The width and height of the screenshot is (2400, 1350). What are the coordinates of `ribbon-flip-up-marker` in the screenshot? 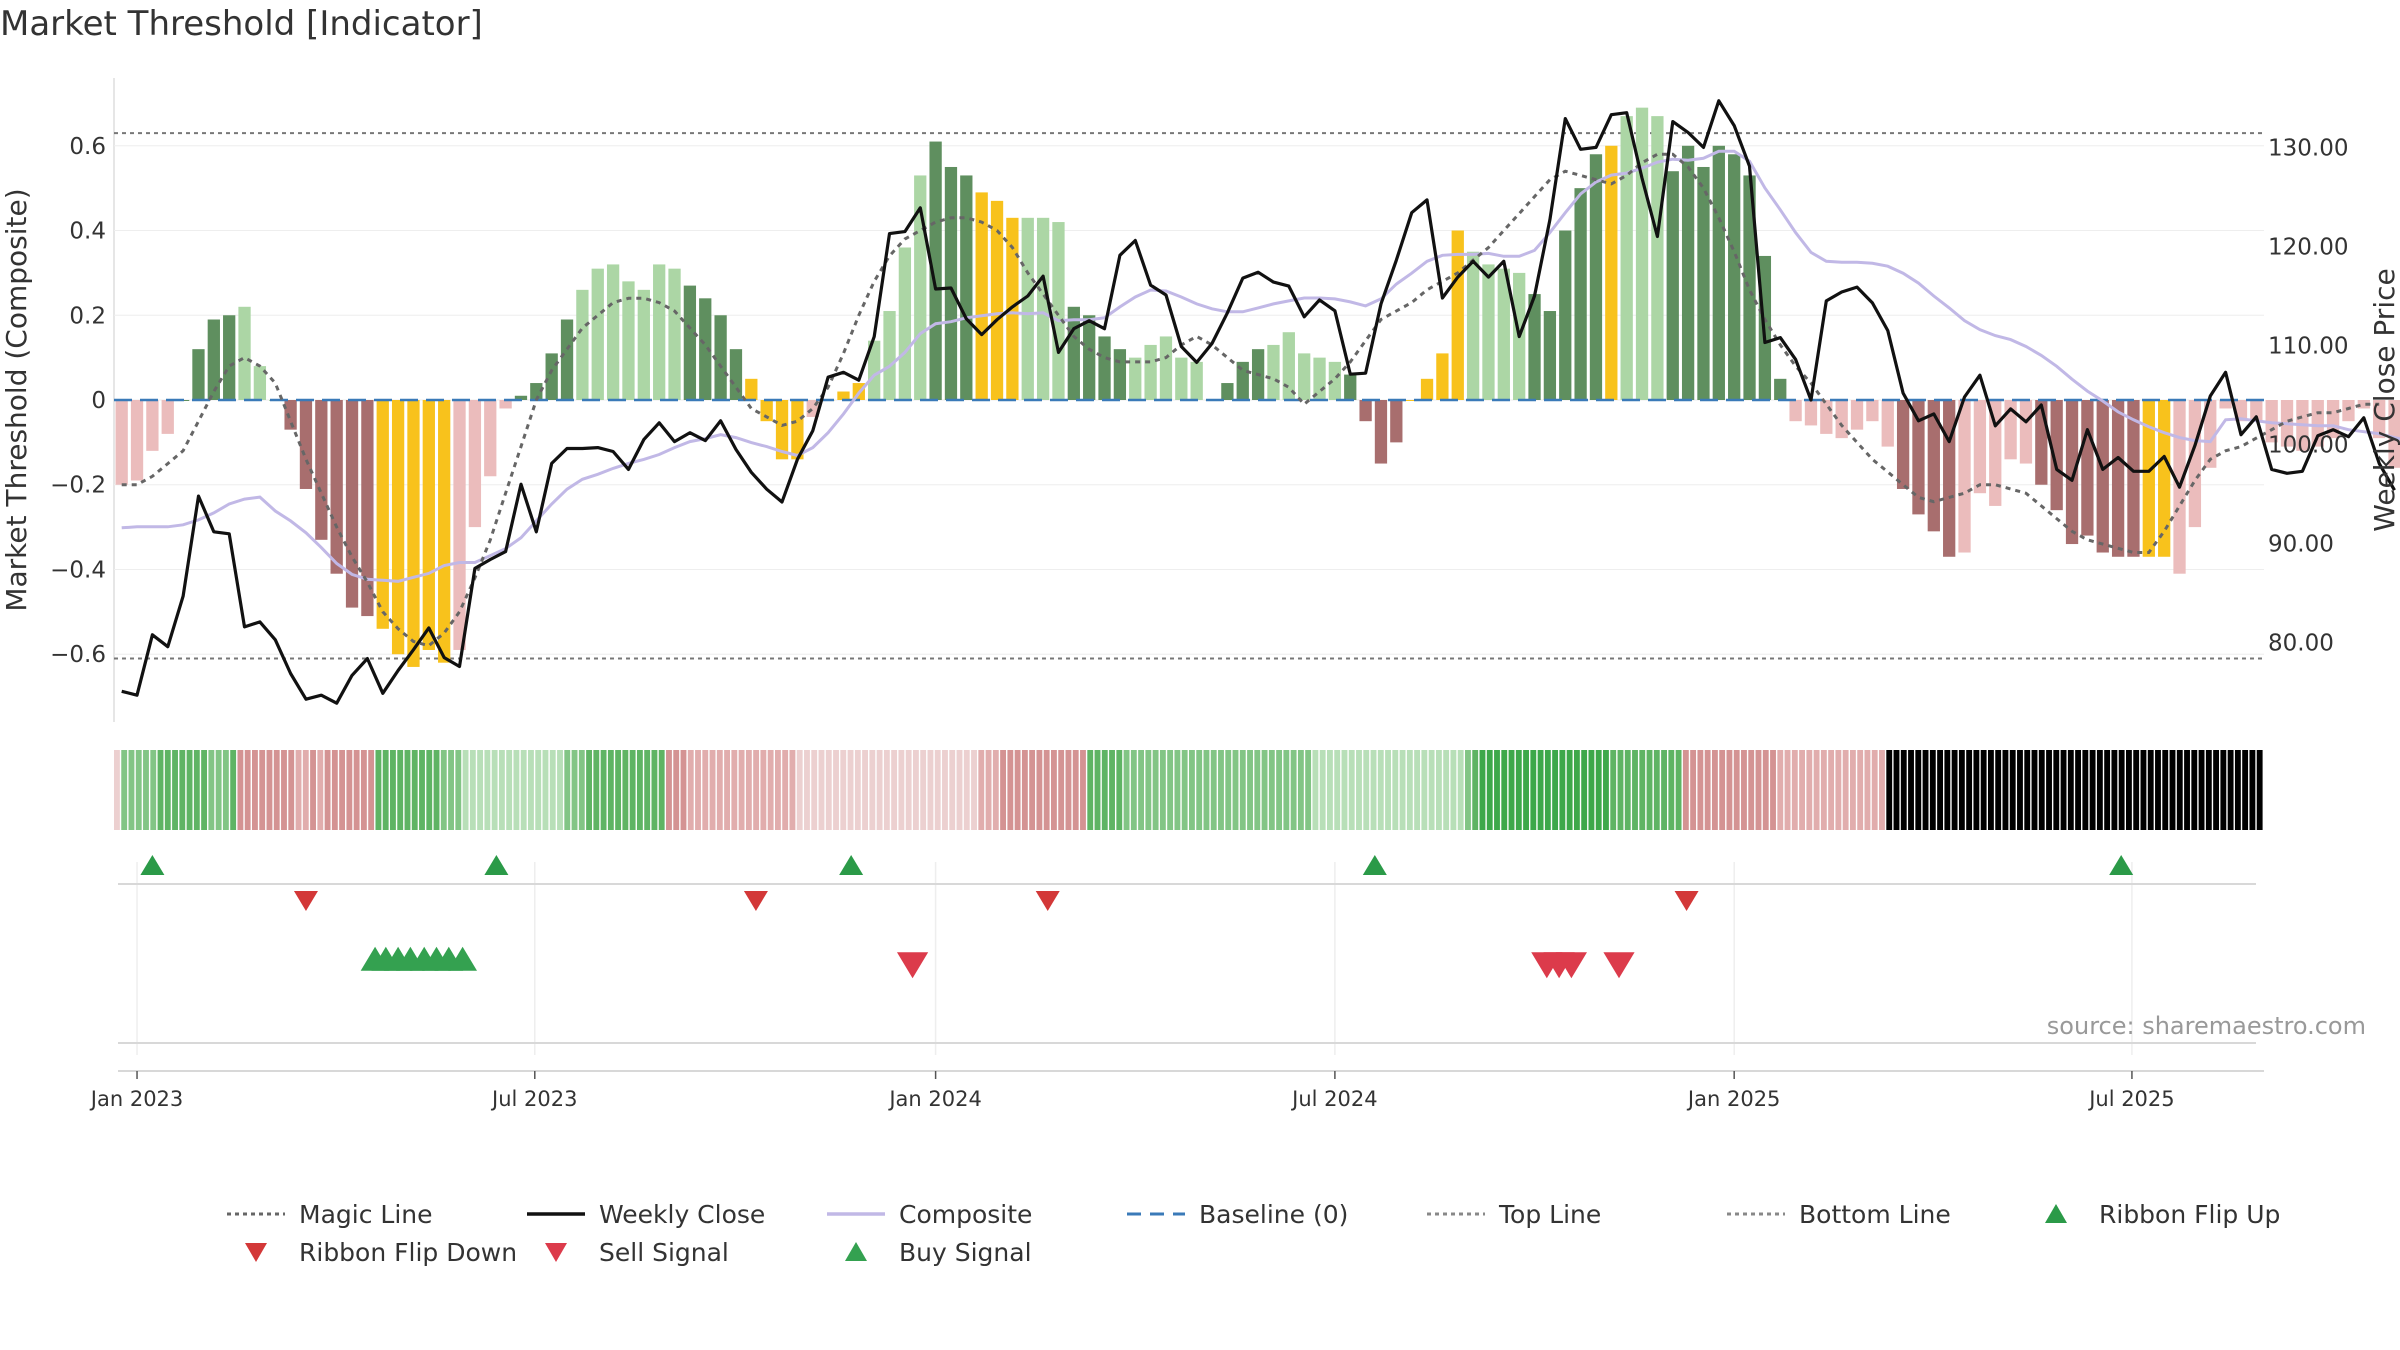 It's located at (2121, 865).